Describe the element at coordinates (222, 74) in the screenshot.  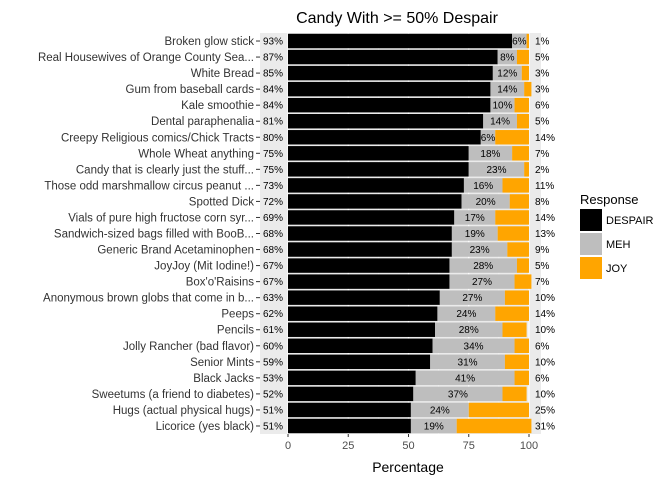
I see `category-label: White Bread` at that location.